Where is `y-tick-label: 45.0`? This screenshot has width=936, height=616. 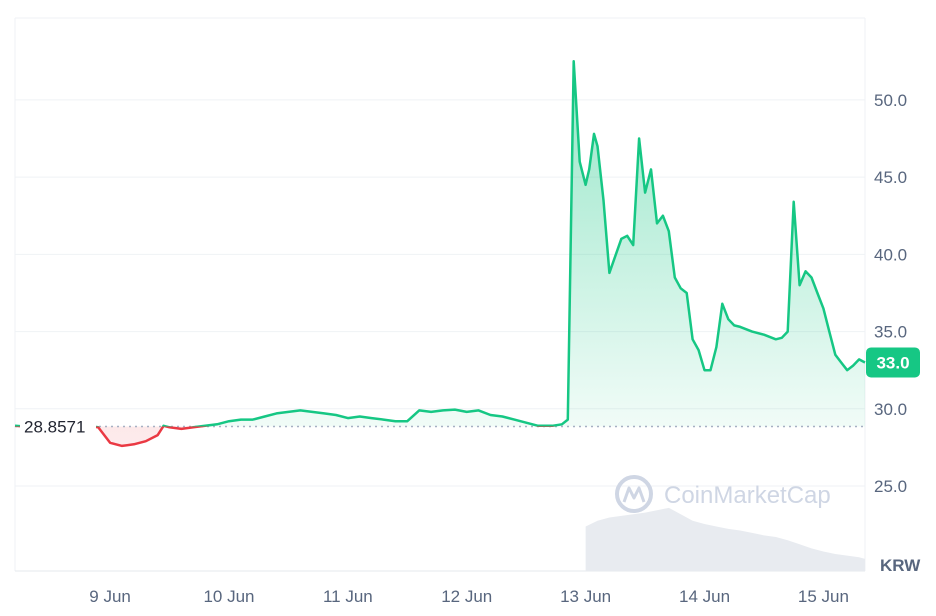
y-tick-label: 45.0 is located at coordinates (890, 177).